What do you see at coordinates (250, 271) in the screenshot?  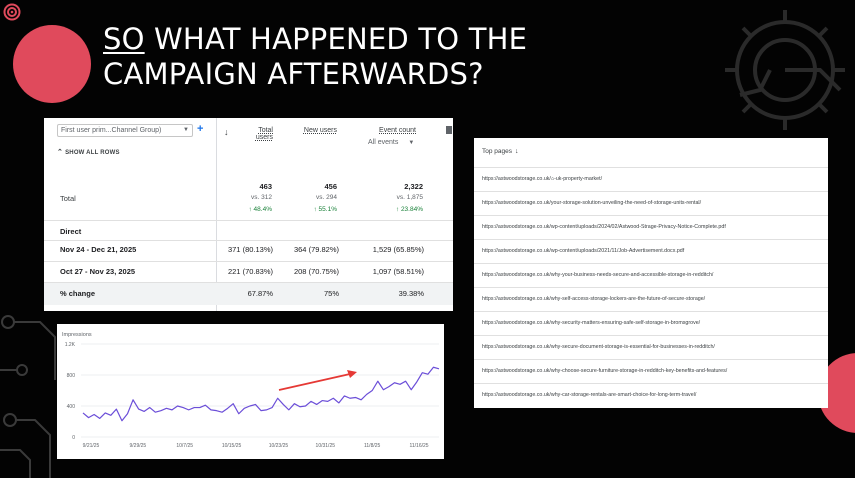 I see `table-cell-total-users: 221 (70.83%)` at bounding box center [250, 271].